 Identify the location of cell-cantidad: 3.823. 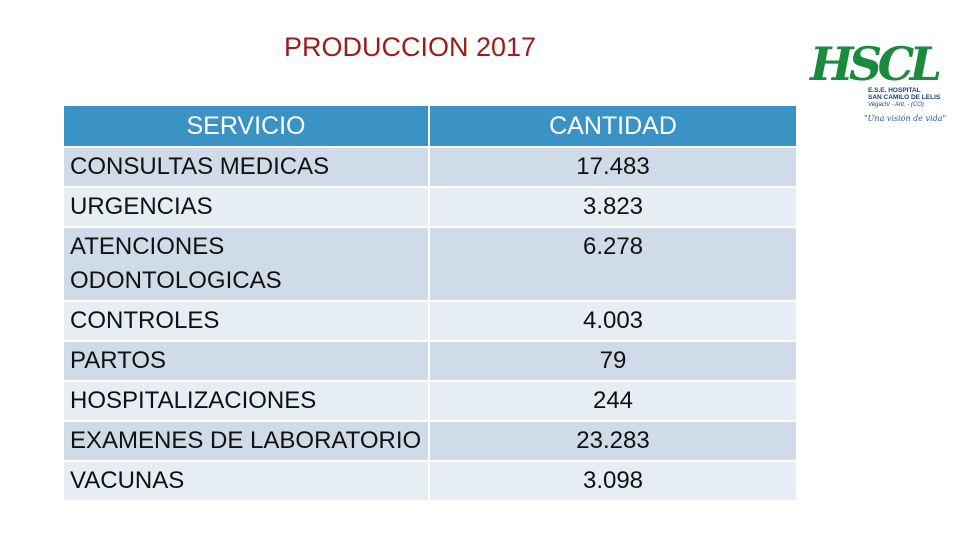
(612, 206).